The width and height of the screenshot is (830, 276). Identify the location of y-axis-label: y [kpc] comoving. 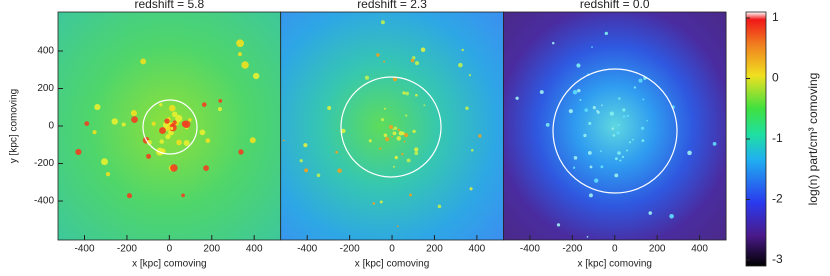
(14, 126).